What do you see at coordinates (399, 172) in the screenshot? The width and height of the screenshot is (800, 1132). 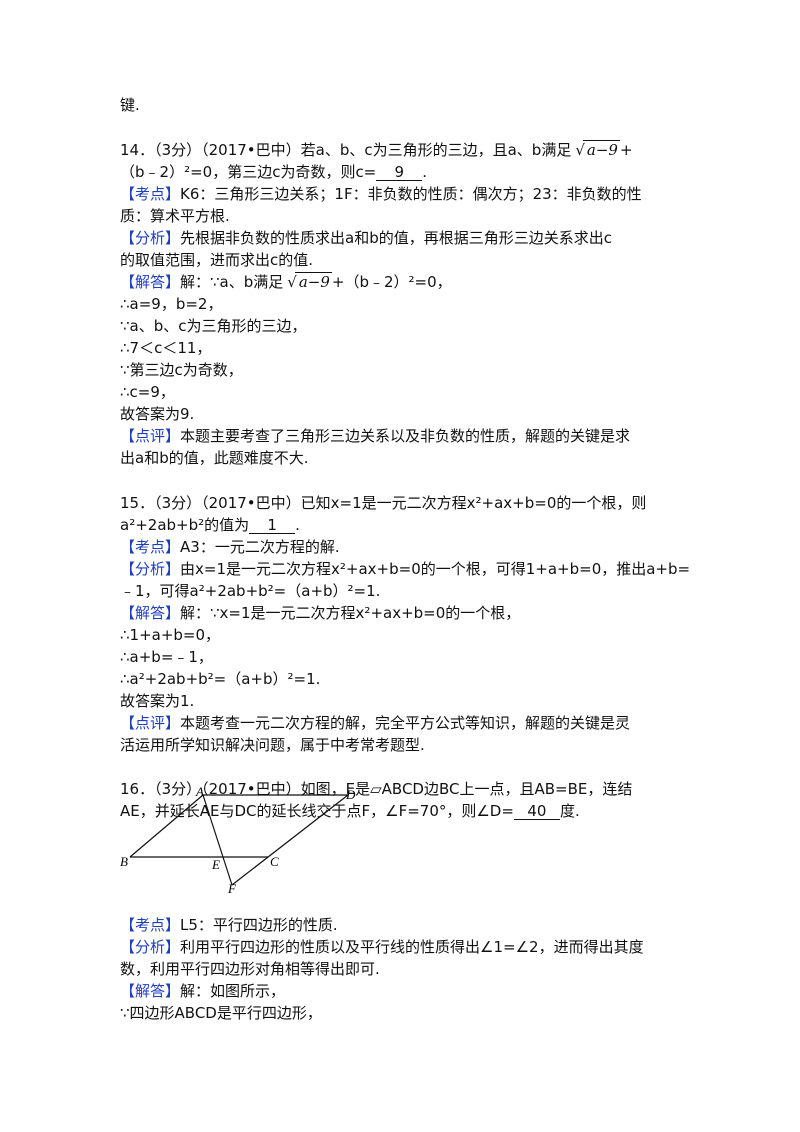 I see `answer: 9` at bounding box center [399, 172].